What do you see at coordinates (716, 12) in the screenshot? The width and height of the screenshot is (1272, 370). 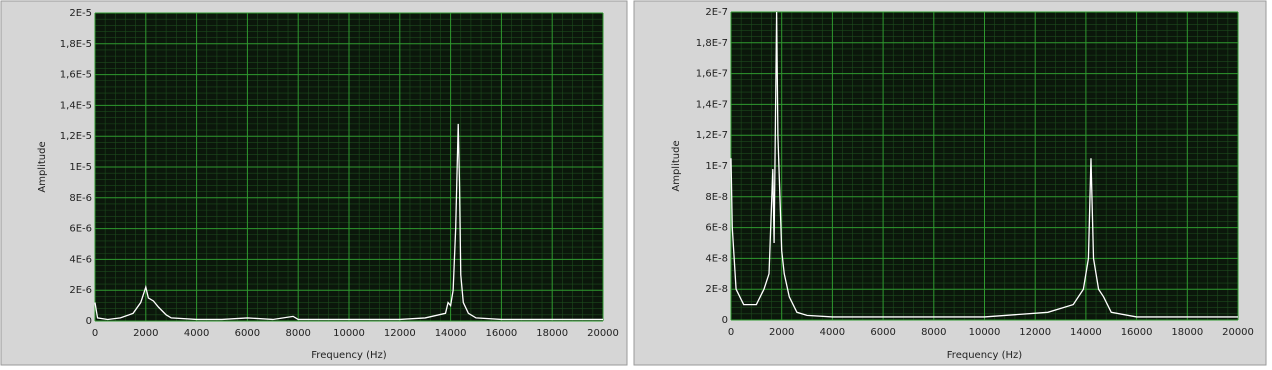 I see `y-tick-label: 2E-7` at bounding box center [716, 12].